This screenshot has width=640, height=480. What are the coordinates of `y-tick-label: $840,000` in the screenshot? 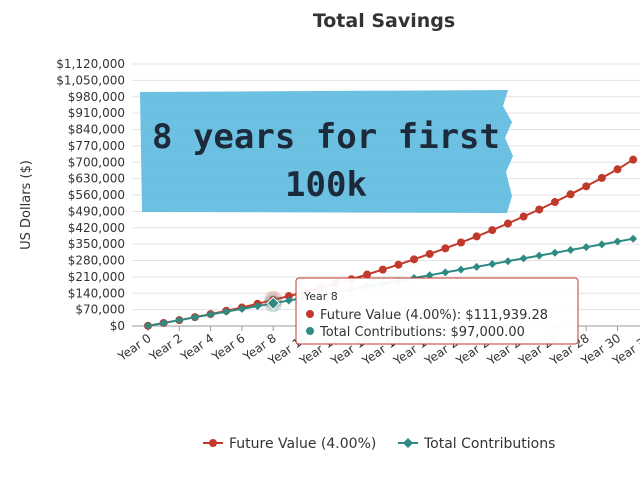 It's located at (96, 130).